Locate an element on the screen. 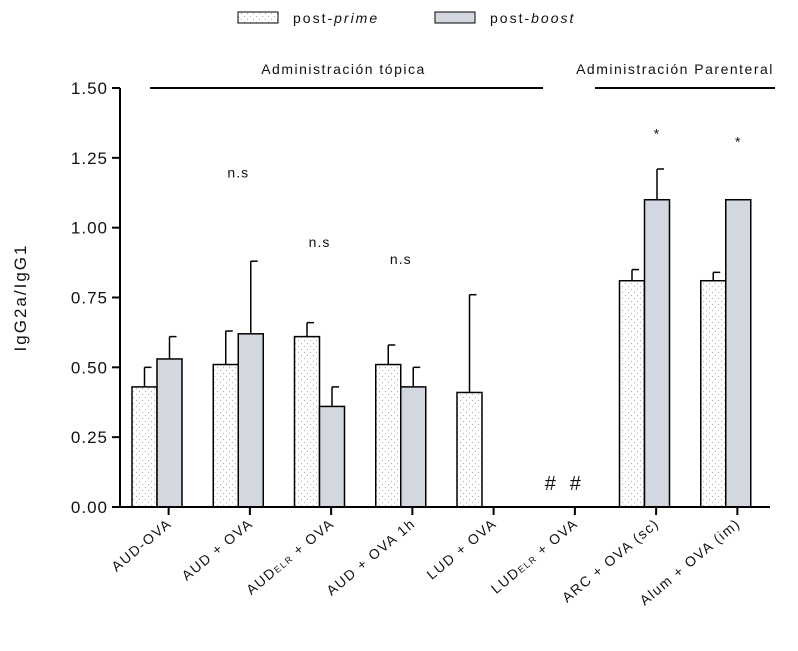 Image resolution: width=798 pixels, height=651 pixels. y-tick-label: 1.00 is located at coordinates (89, 228).